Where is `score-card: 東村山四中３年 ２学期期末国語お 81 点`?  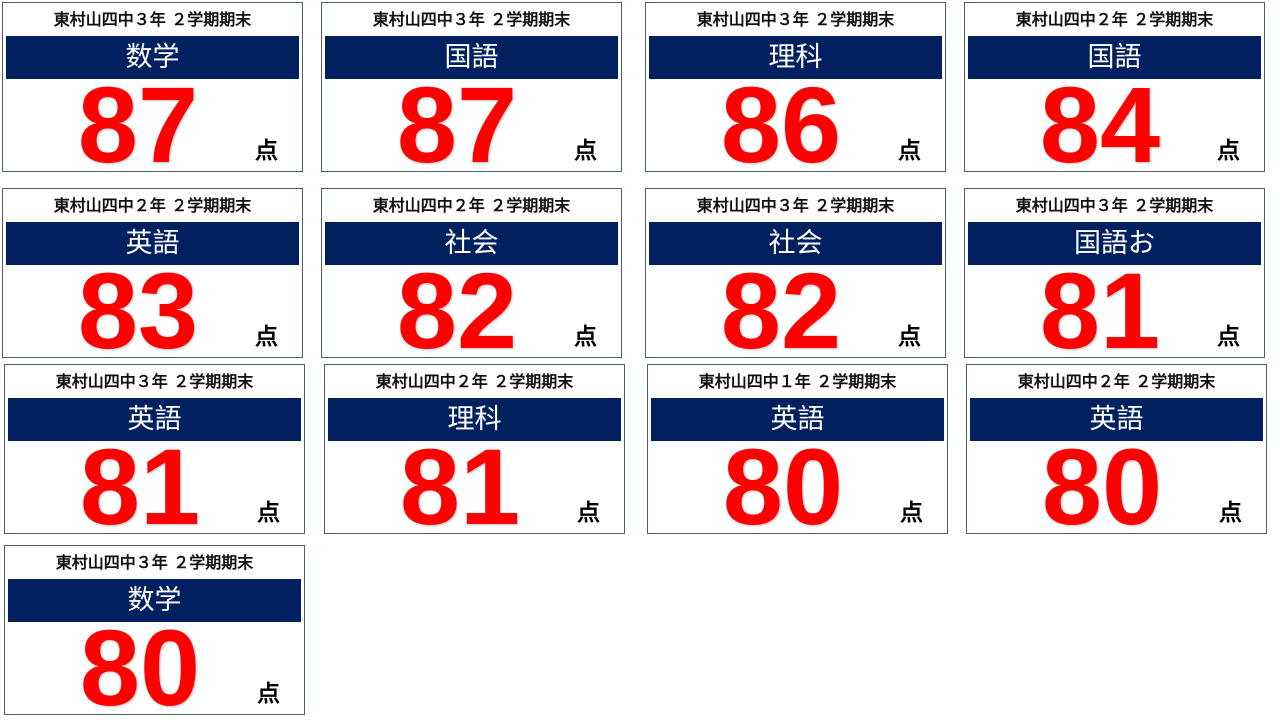
score-card: 東村山四中３年 ２学期期末国語お 81 点 is located at coordinates (1114, 279).